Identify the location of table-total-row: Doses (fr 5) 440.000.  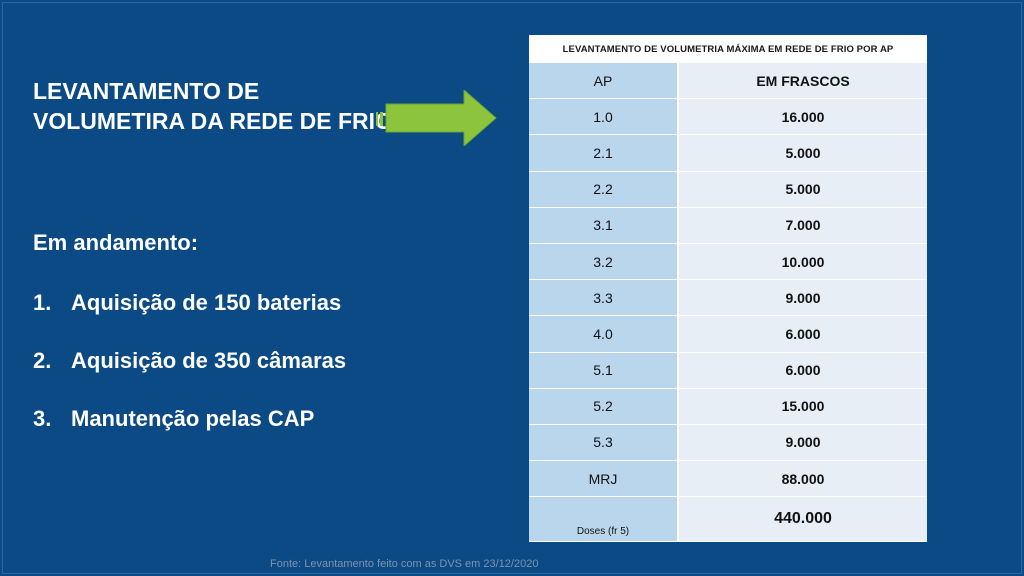
(728, 519).